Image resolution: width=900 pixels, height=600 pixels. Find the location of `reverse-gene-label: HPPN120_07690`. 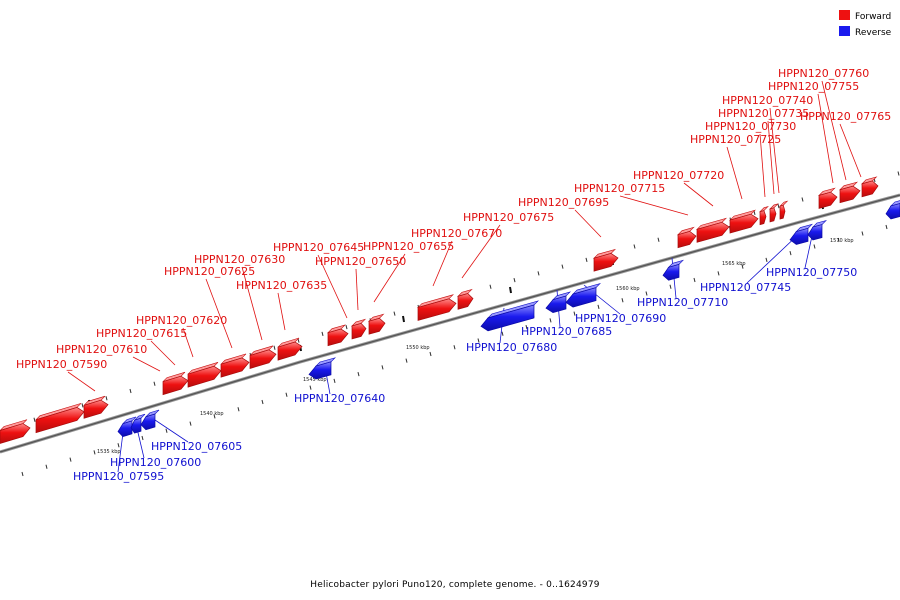

reverse-gene-label: HPPN120_07690 is located at coordinates (620, 318).